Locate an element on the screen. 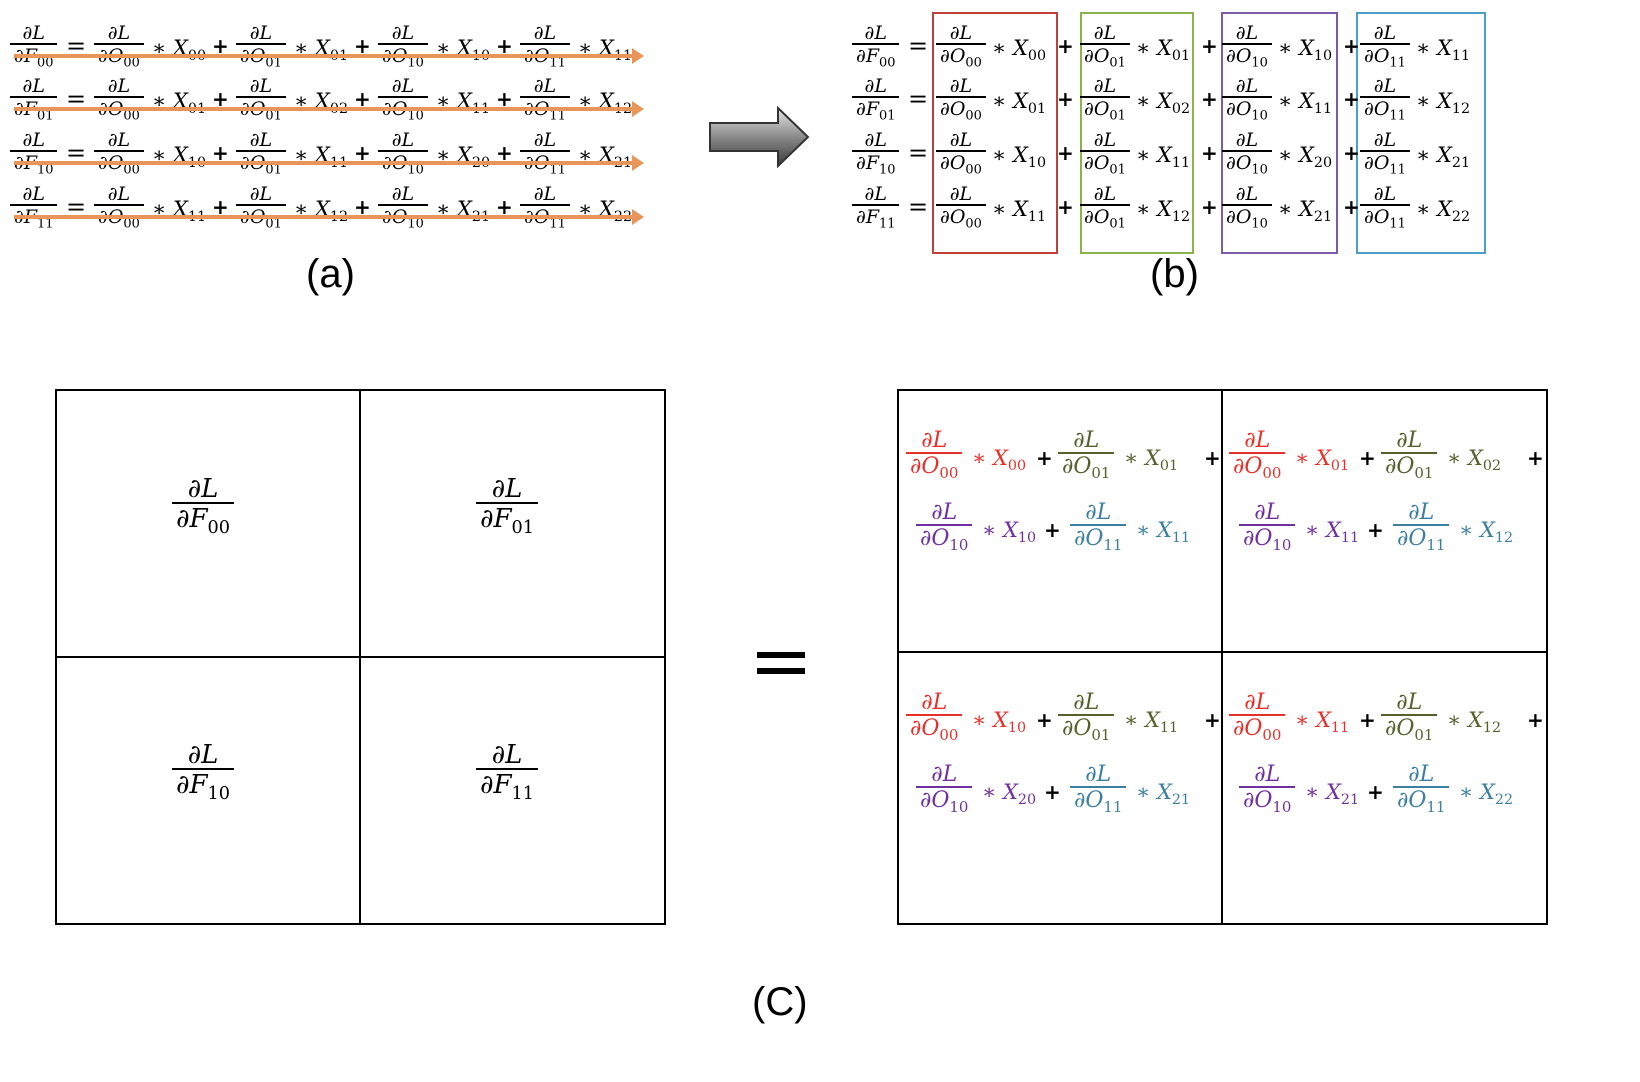 Image resolution: width=1640 pixels, height=1082 pixels. colored-partial-fraction: ∂L ∂O10 is located at coordinates (1267, 527).